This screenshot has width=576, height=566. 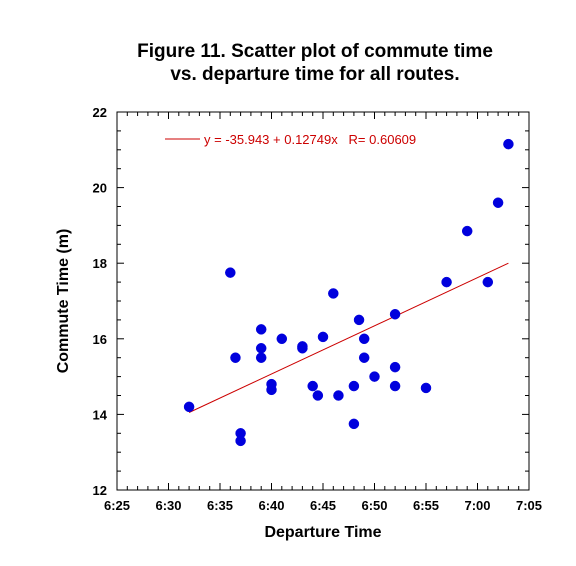 I want to click on y-tick-label: 22, so click(x=100, y=112).